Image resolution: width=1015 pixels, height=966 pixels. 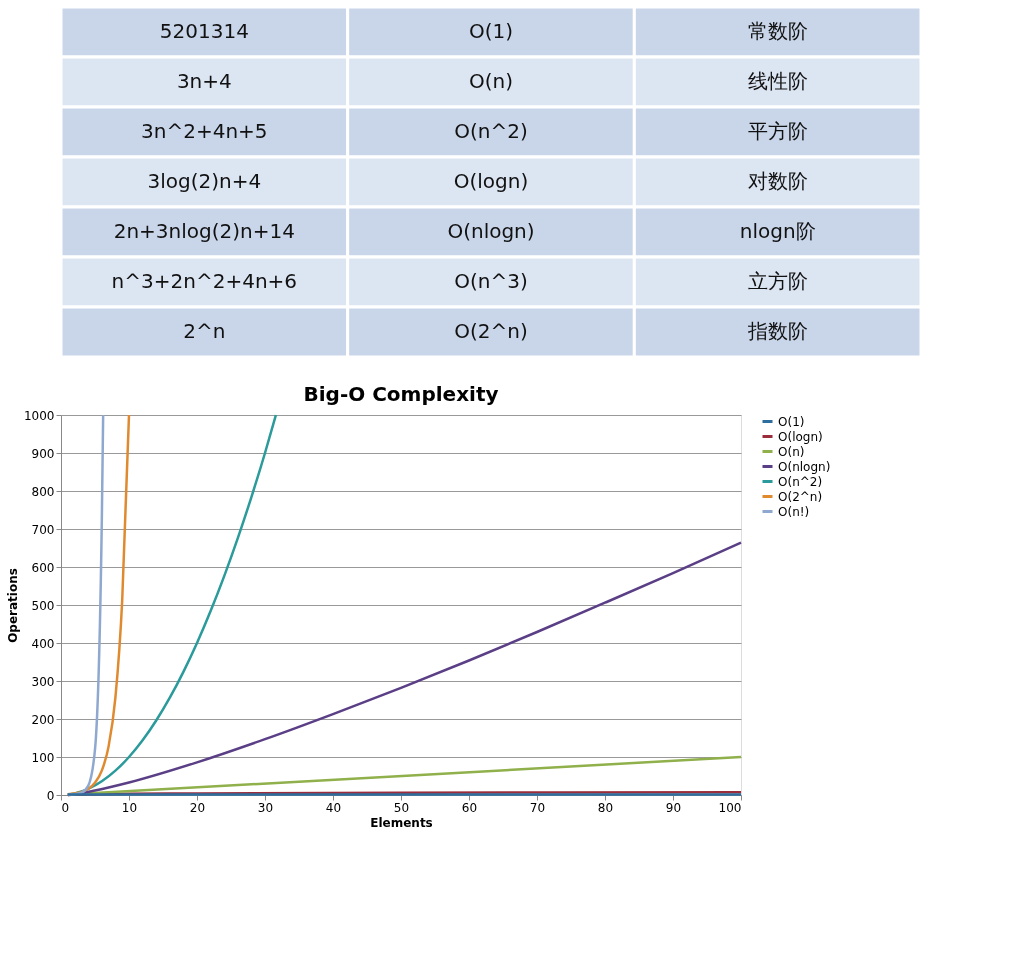 What do you see at coordinates (129, 807) in the screenshot?
I see `x-tick-label: 10` at bounding box center [129, 807].